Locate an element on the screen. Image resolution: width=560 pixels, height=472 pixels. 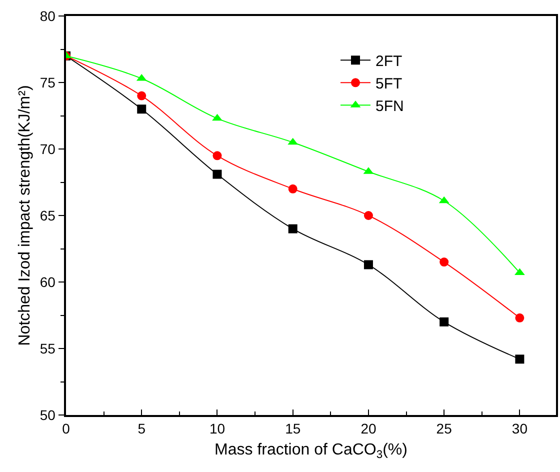
x-tick-label: 0 is located at coordinates (66, 428).